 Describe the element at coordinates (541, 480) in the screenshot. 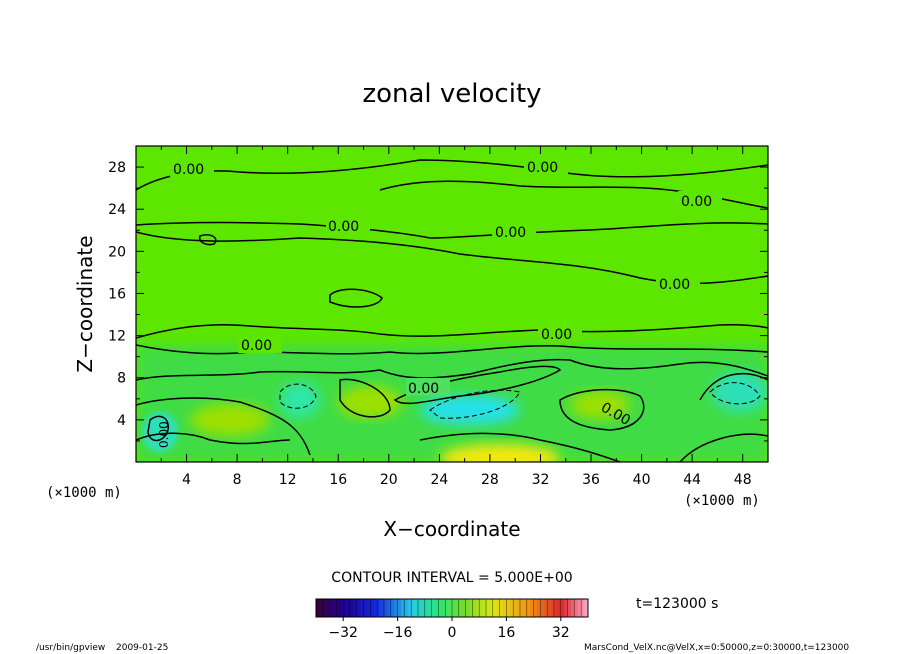

I see `x-tick-label: 32` at that location.